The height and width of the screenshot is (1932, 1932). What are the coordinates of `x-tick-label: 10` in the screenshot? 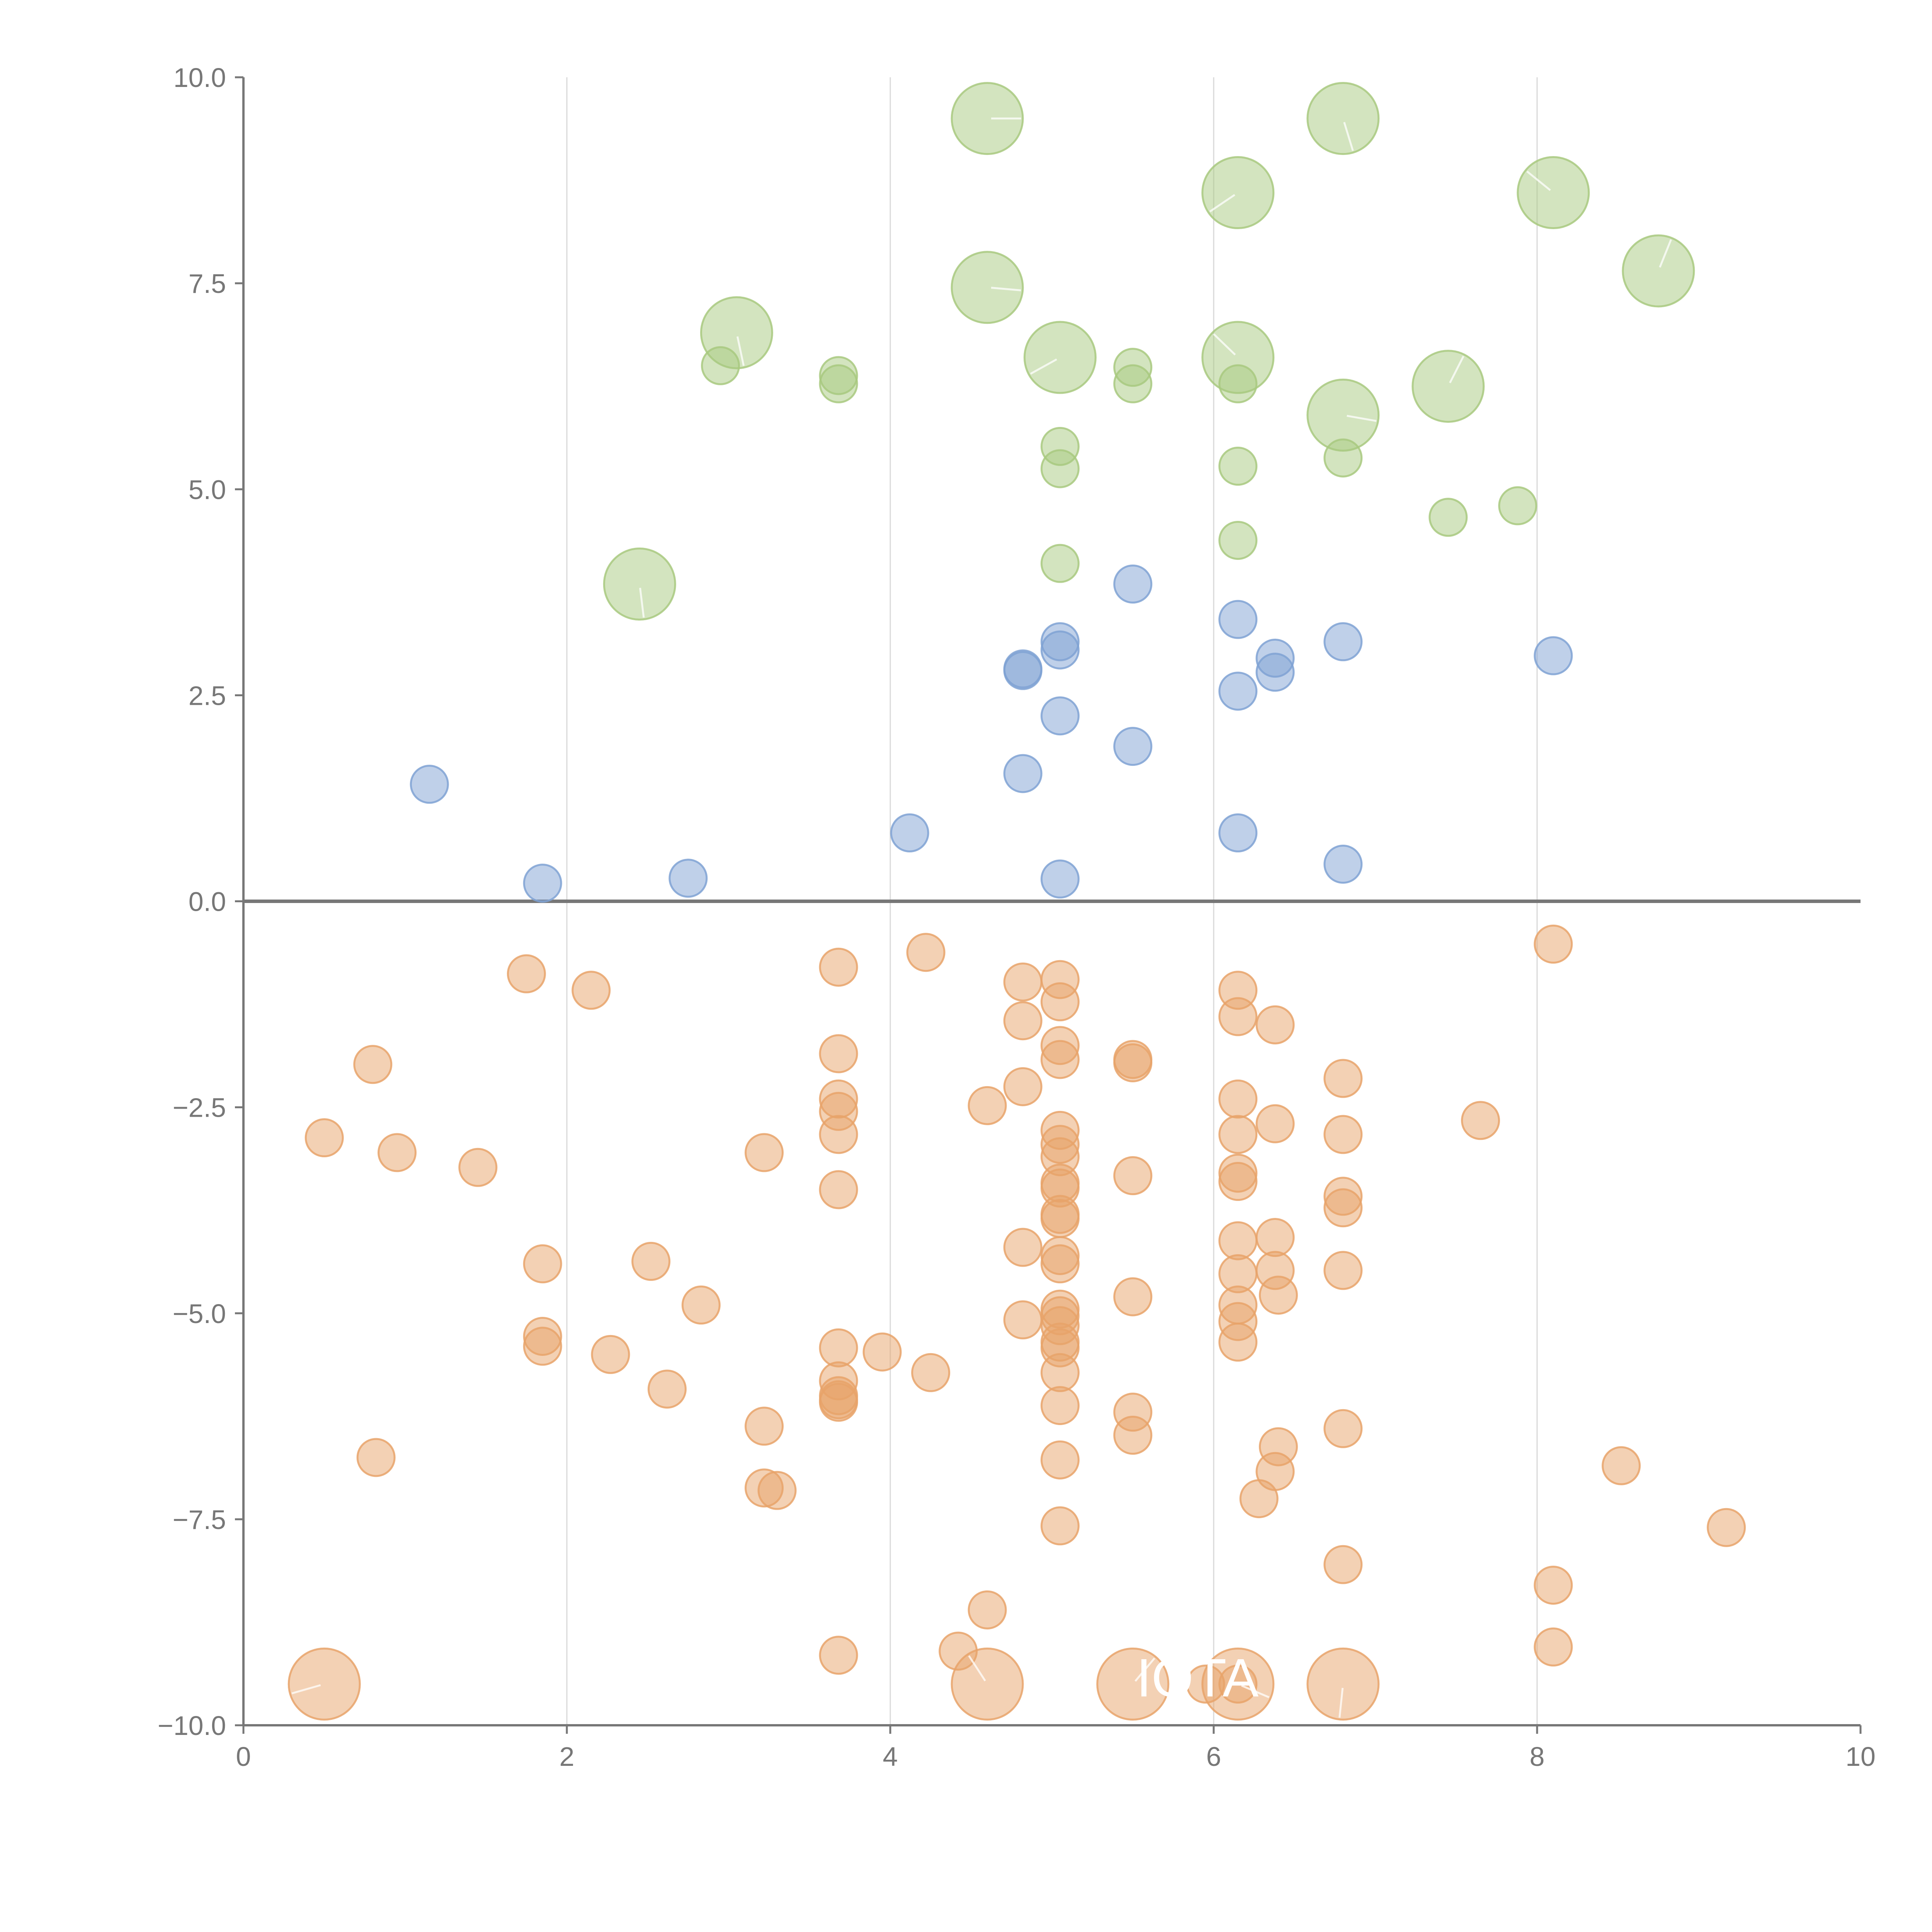 It's located at (1860, 1757).